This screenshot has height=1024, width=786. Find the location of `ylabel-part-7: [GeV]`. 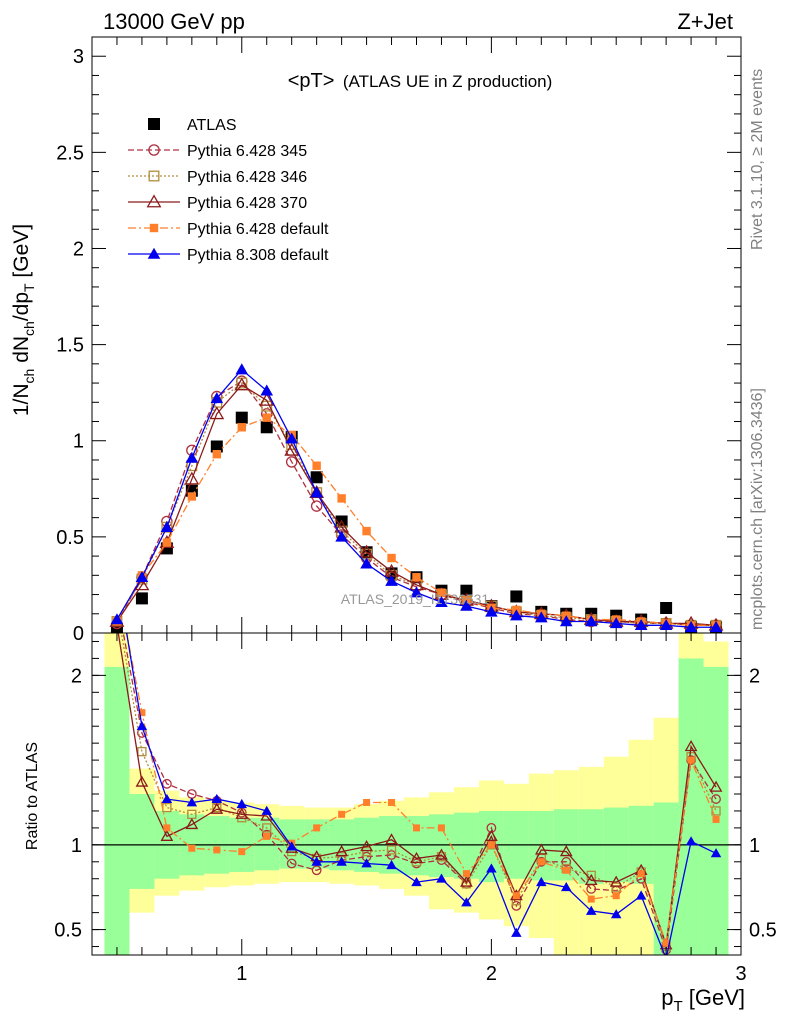

ylabel-part-7: [GeV] is located at coordinates (21, 254).